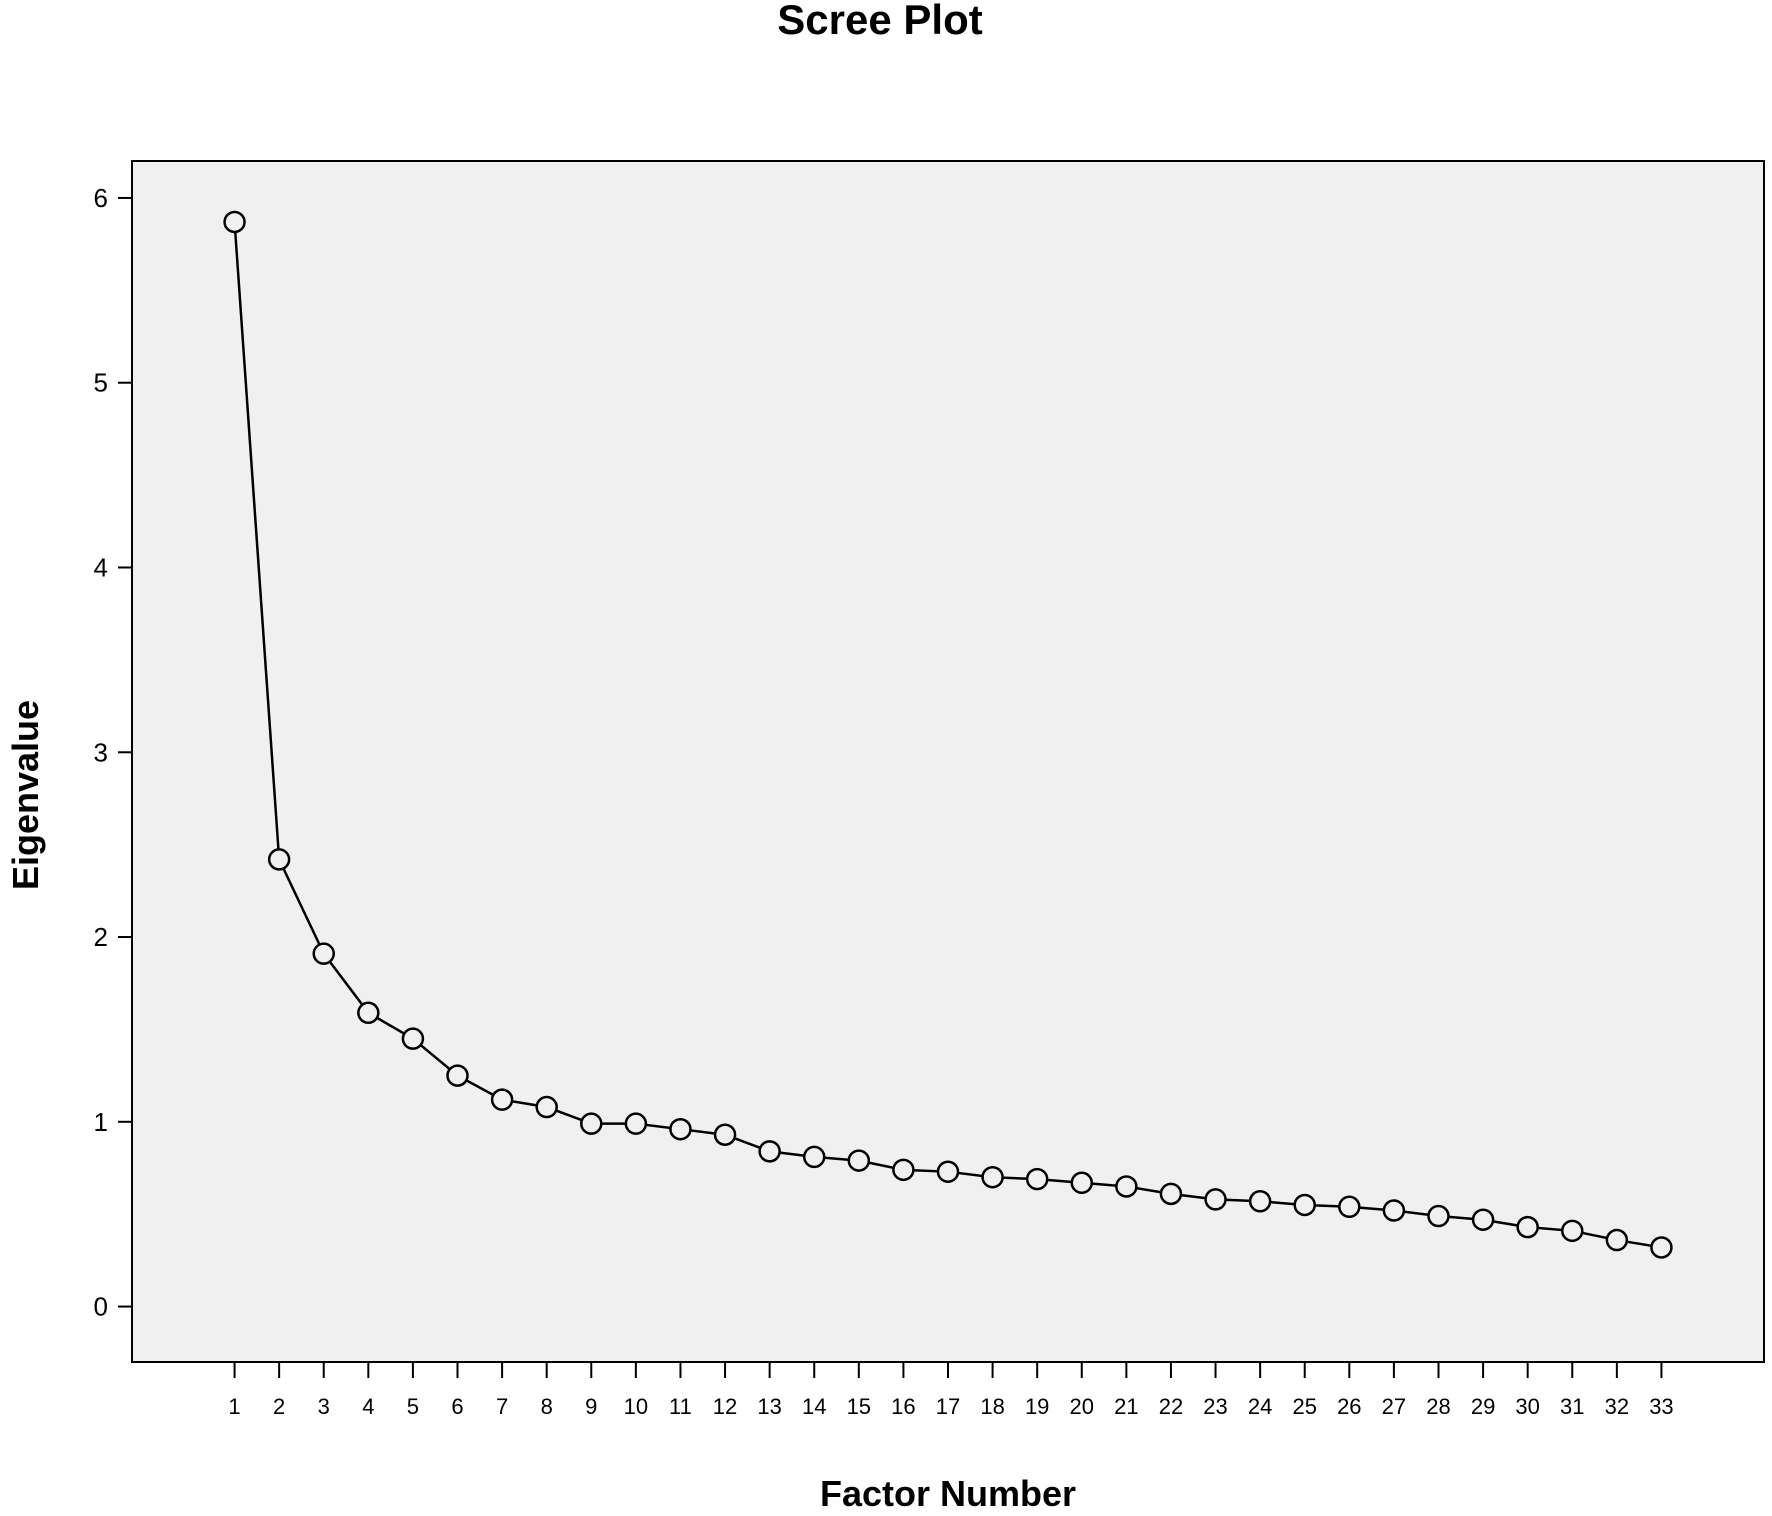  Describe the element at coordinates (1572, 1406) in the screenshot. I see `x-tick-label: 31` at that location.